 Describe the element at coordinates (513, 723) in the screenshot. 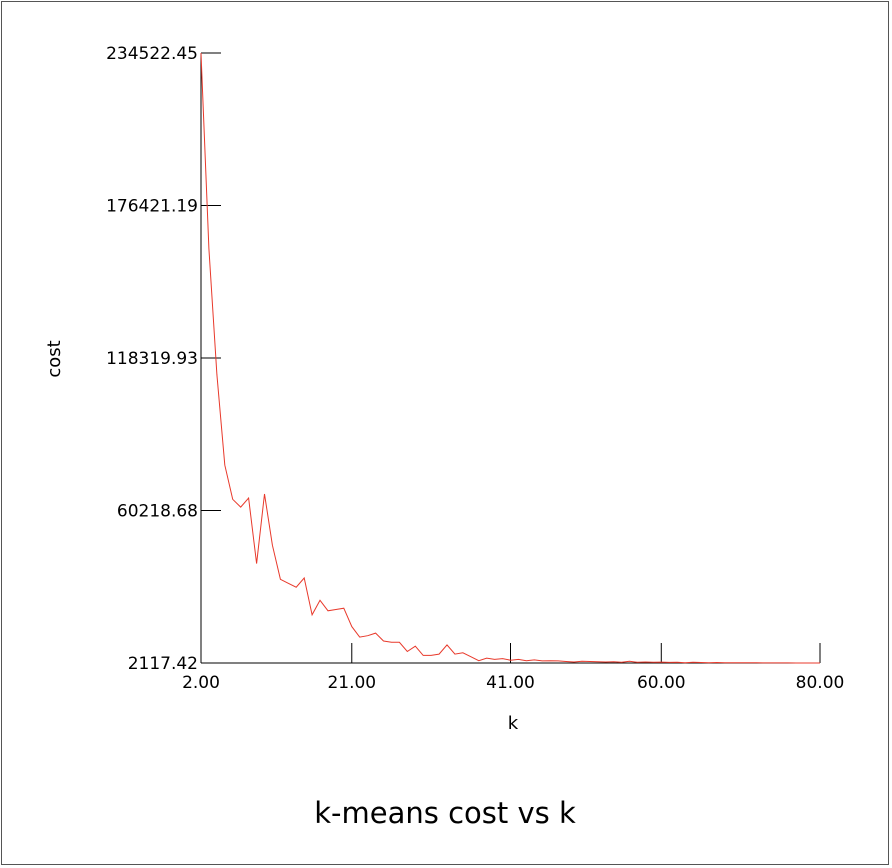

I see `x-axis-title: k` at that location.